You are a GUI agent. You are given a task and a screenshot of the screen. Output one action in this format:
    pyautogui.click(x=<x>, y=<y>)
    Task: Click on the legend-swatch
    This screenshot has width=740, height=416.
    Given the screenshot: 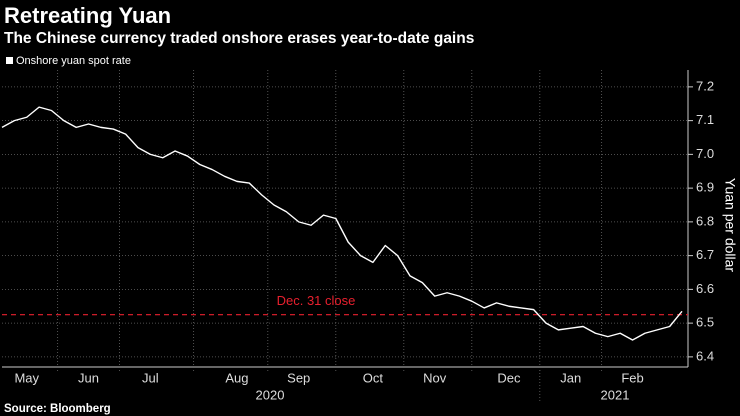 What is the action you would take?
    pyautogui.click(x=9, y=60)
    